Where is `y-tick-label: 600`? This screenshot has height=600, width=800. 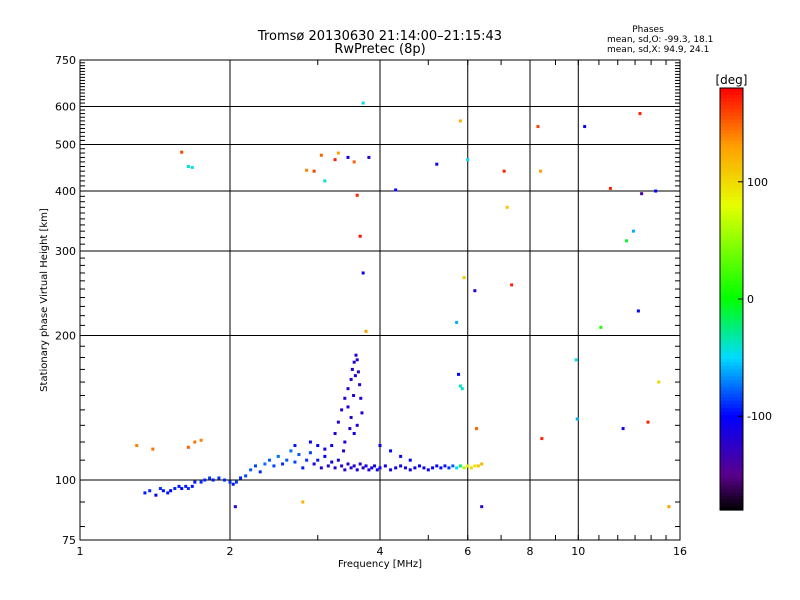
y-tick-label: 600 is located at coordinates (65, 107).